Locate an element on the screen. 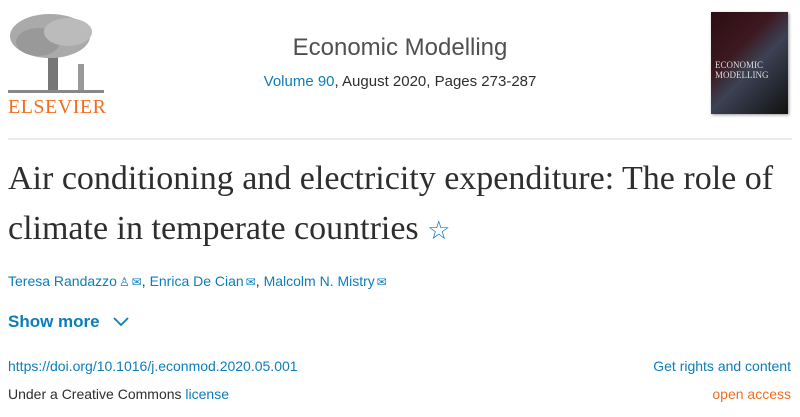 The image size is (800, 417). show-more-label: Show more is located at coordinates (54, 321).